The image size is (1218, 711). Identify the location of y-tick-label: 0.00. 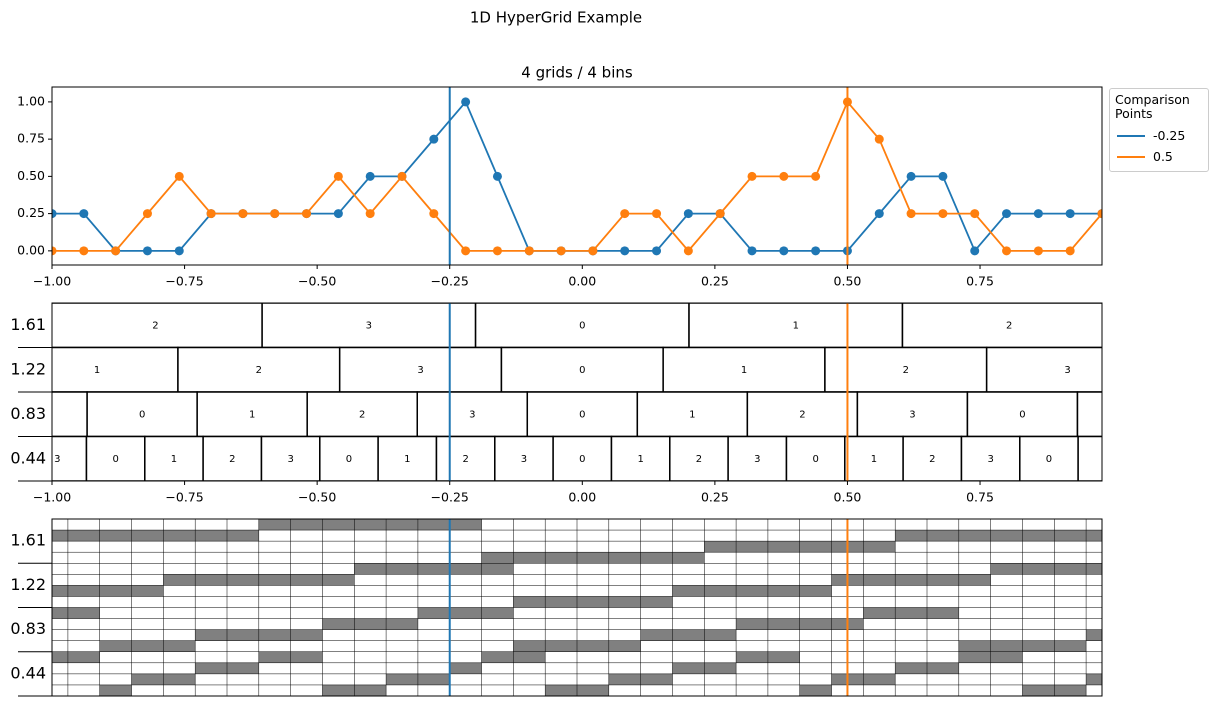
(31, 249).